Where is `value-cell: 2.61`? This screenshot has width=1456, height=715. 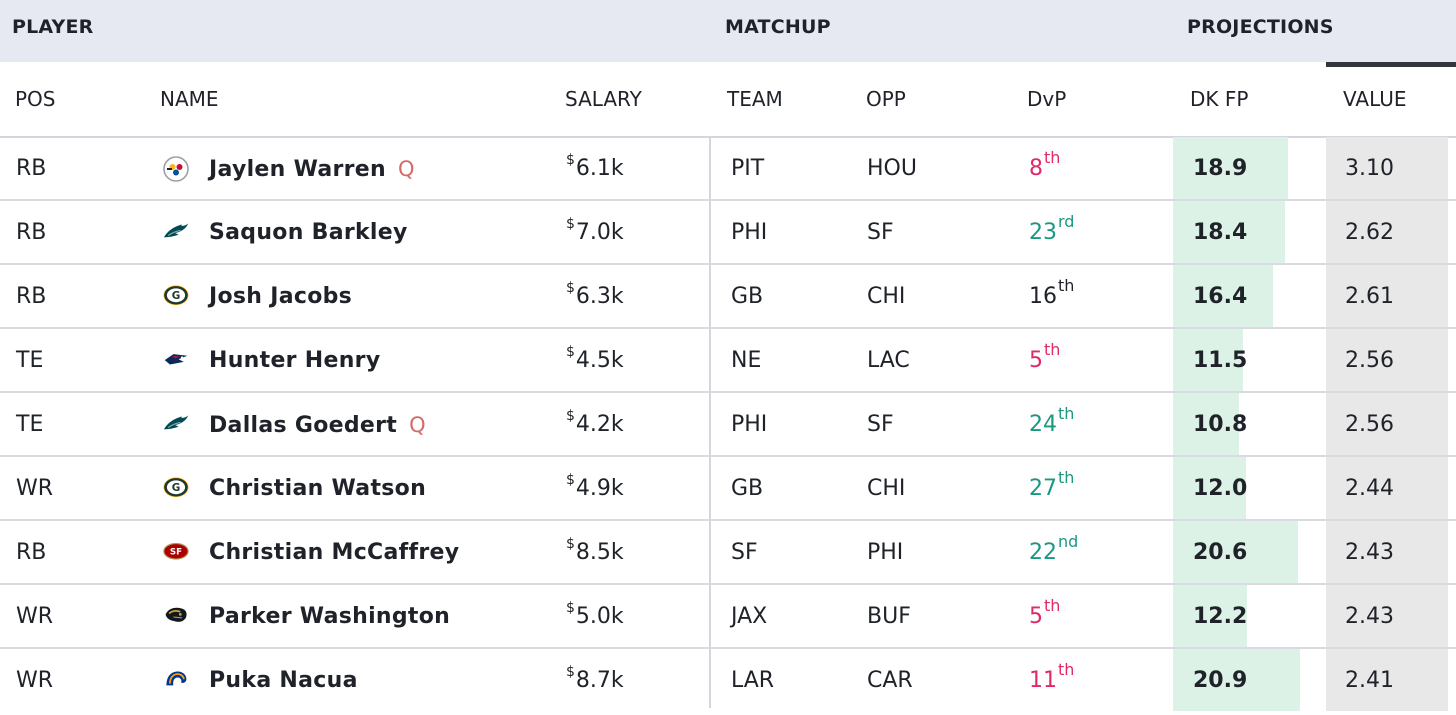
value-cell: 2.61 is located at coordinates (1369, 296).